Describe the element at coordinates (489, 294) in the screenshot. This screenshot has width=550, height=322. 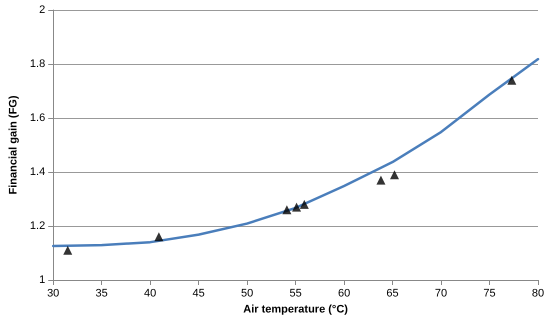
I see `x-tick-label: 75` at that location.